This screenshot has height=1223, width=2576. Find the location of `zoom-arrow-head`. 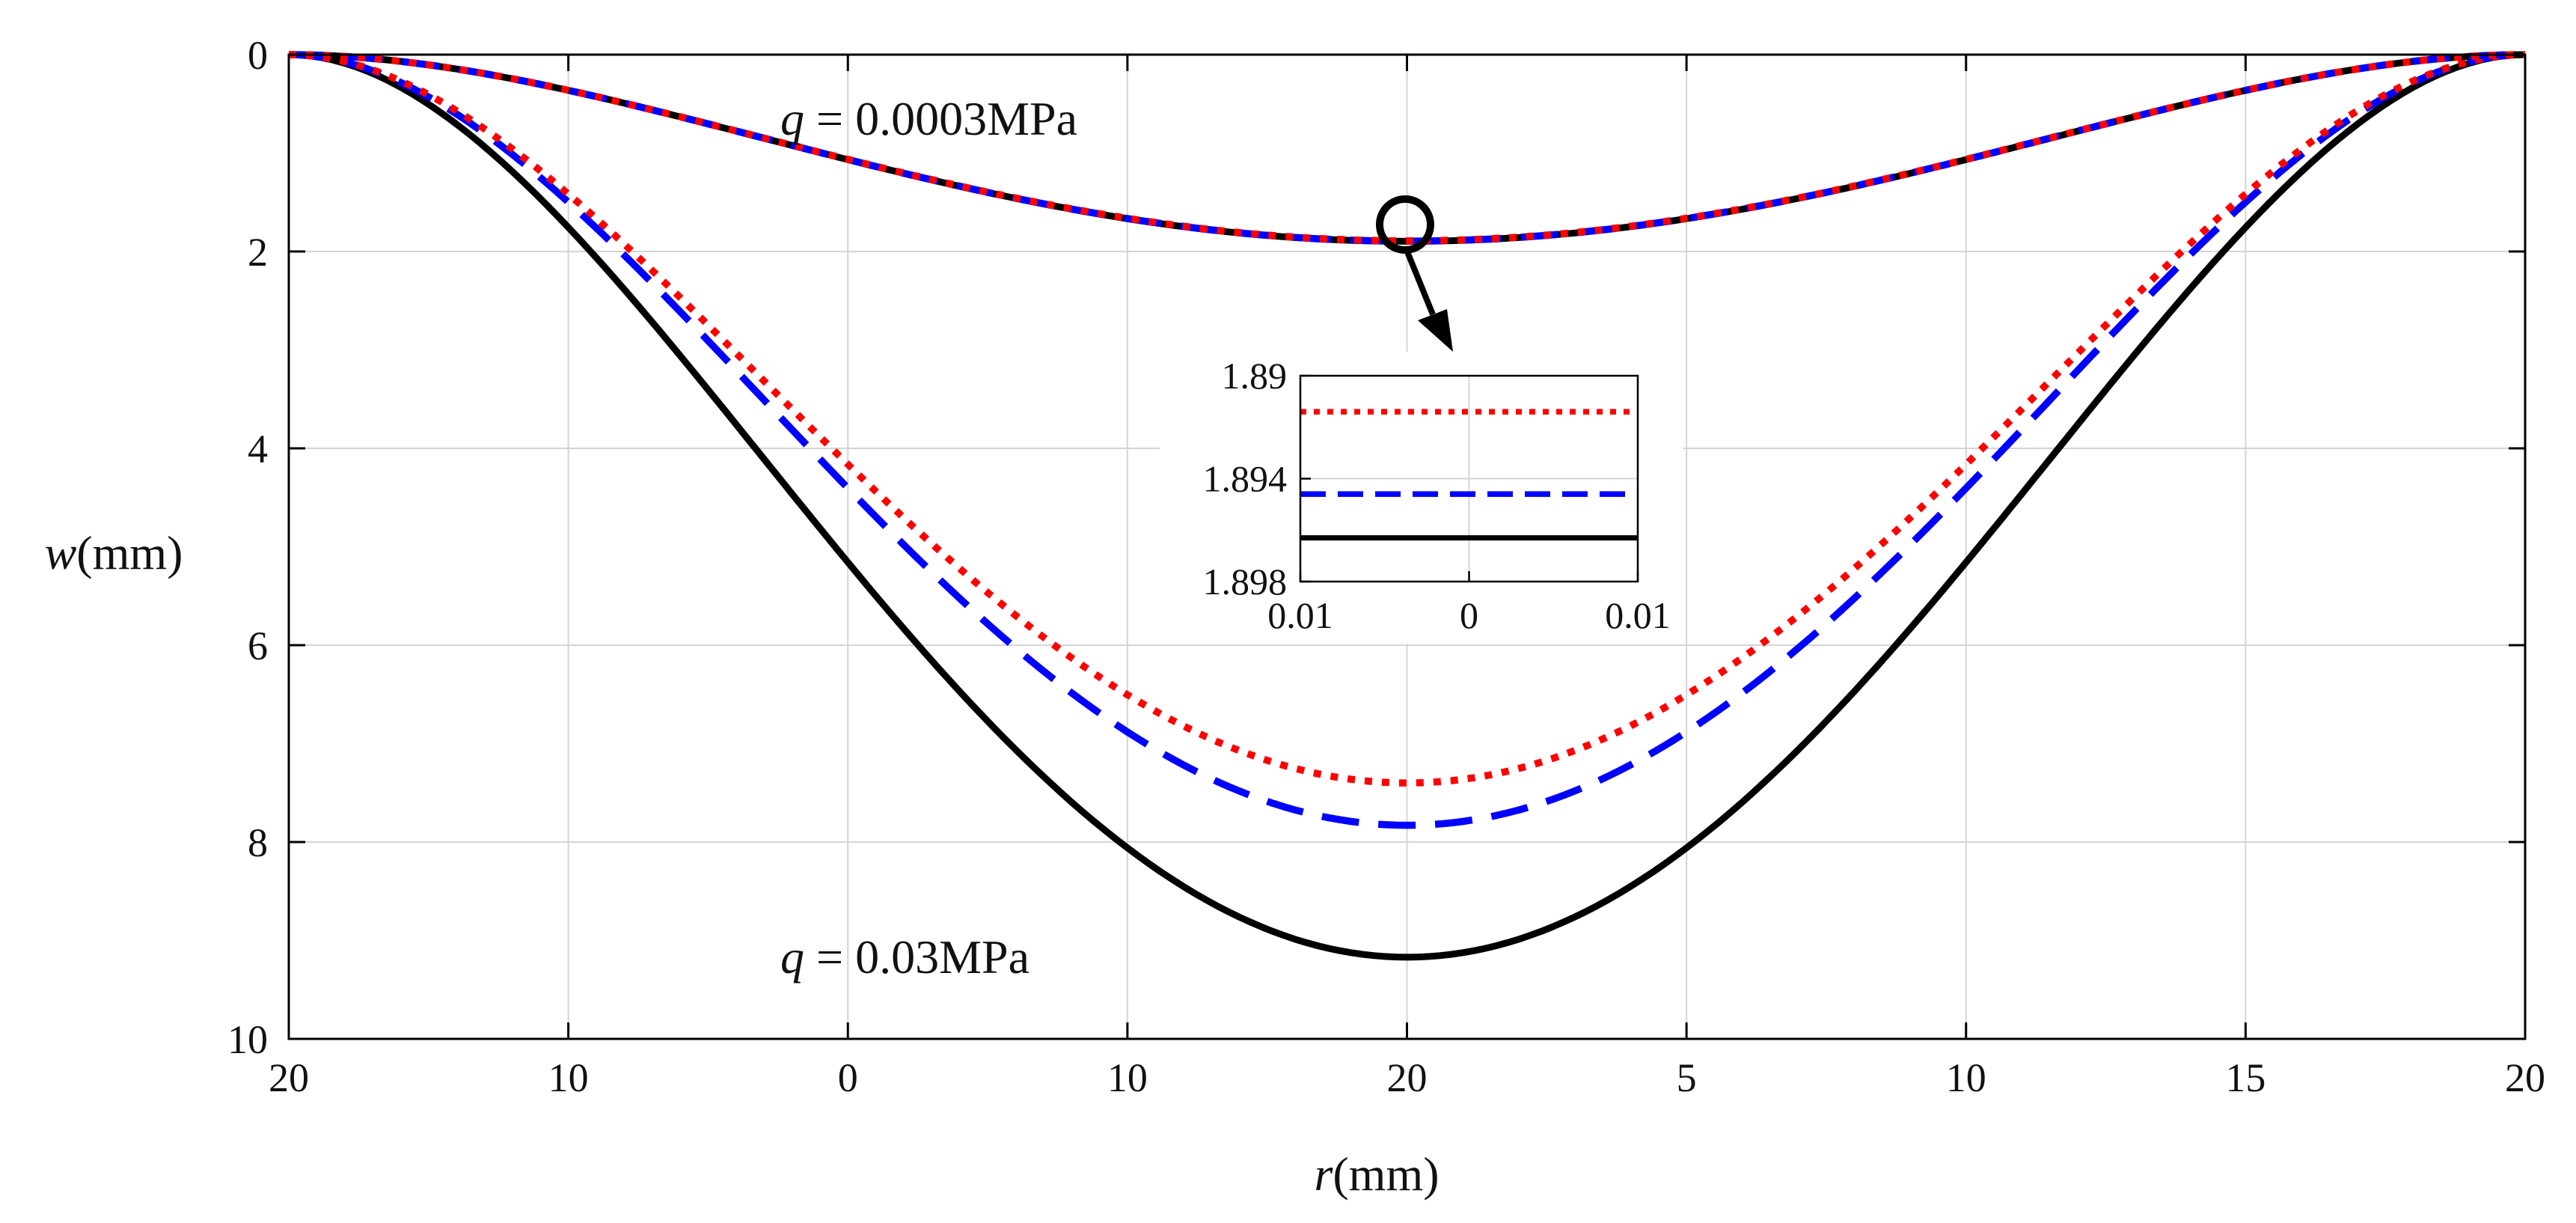

zoom-arrow-head is located at coordinates (1435, 330).